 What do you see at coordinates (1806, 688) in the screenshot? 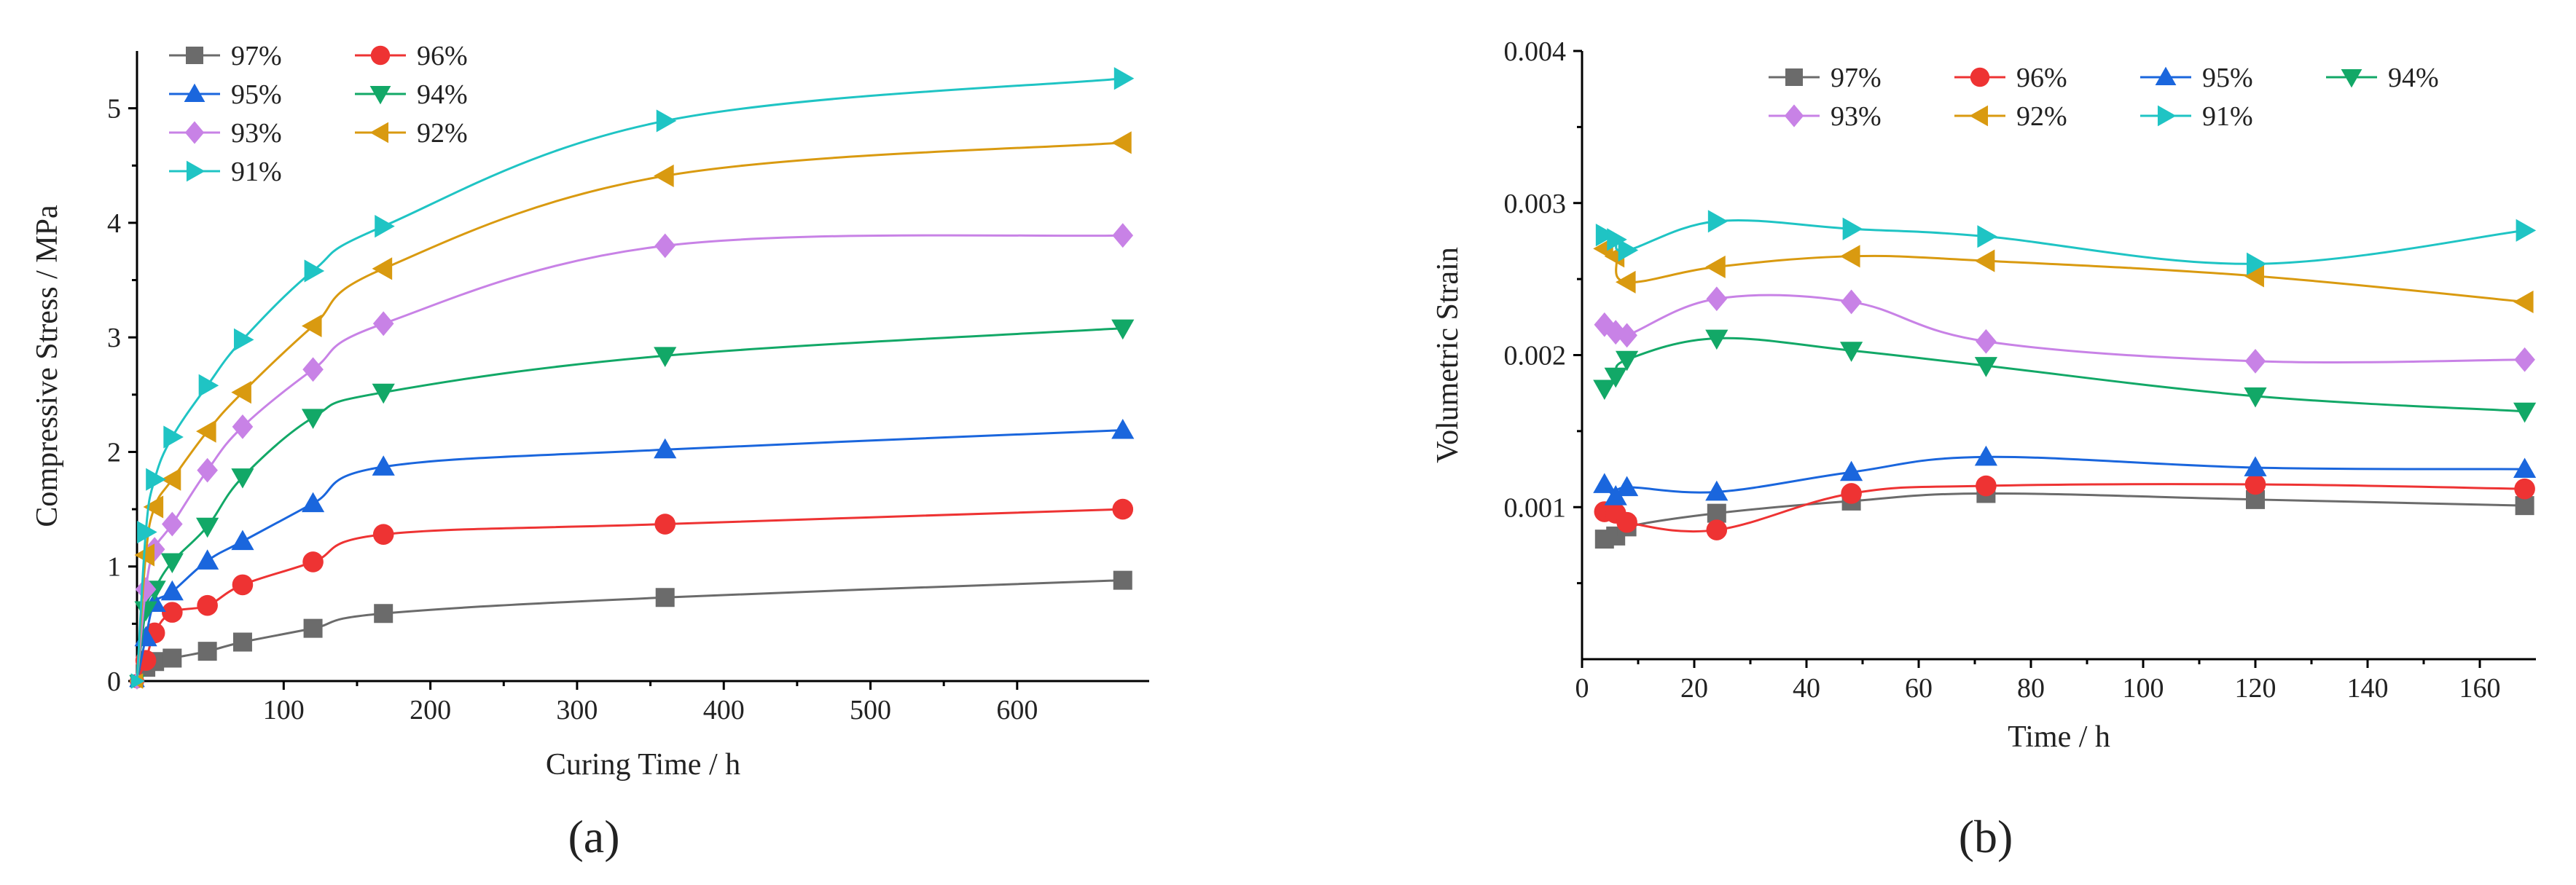
I see `x-tick-label: 40` at bounding box center [1806, 688].